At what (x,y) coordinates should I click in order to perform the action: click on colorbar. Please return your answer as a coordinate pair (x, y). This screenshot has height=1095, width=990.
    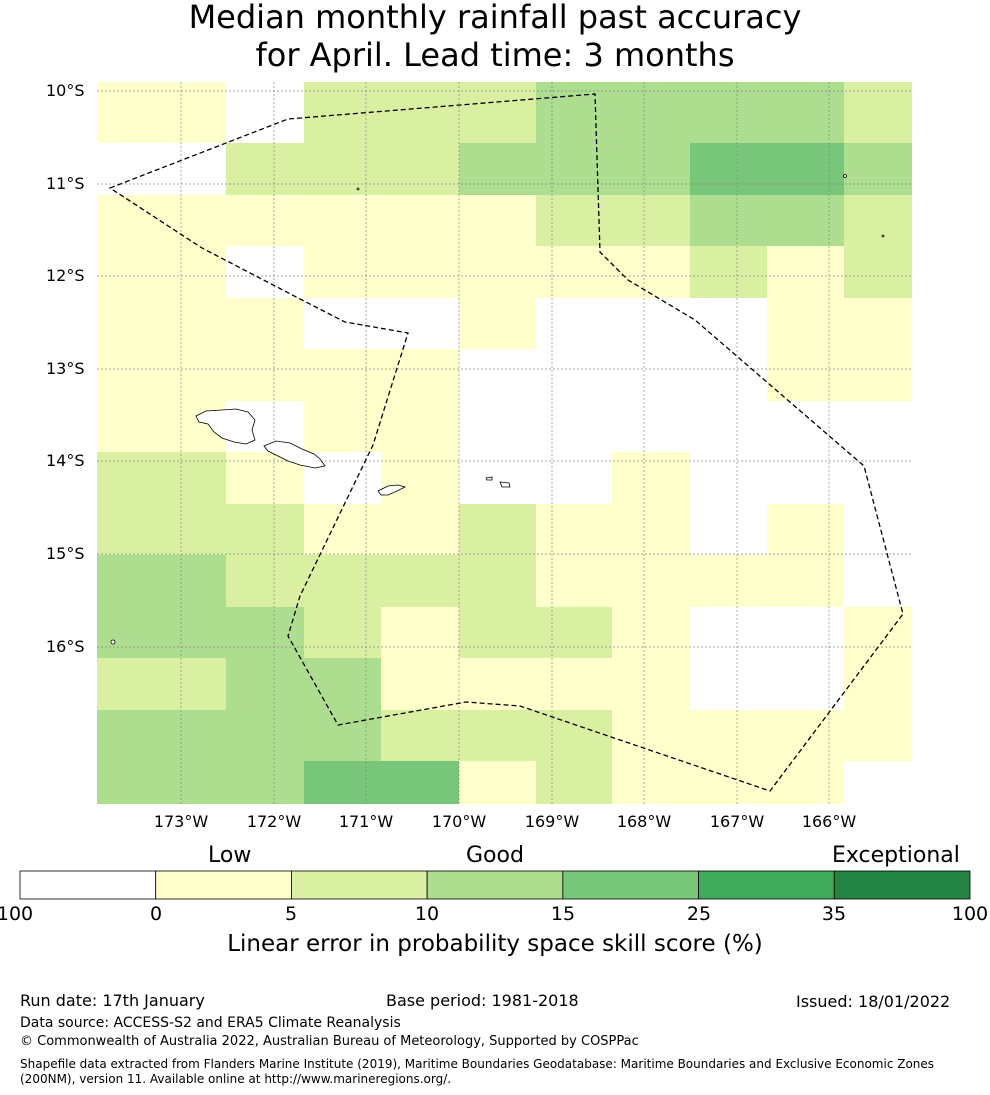
    Looking at the image, I should click on (495, 885).